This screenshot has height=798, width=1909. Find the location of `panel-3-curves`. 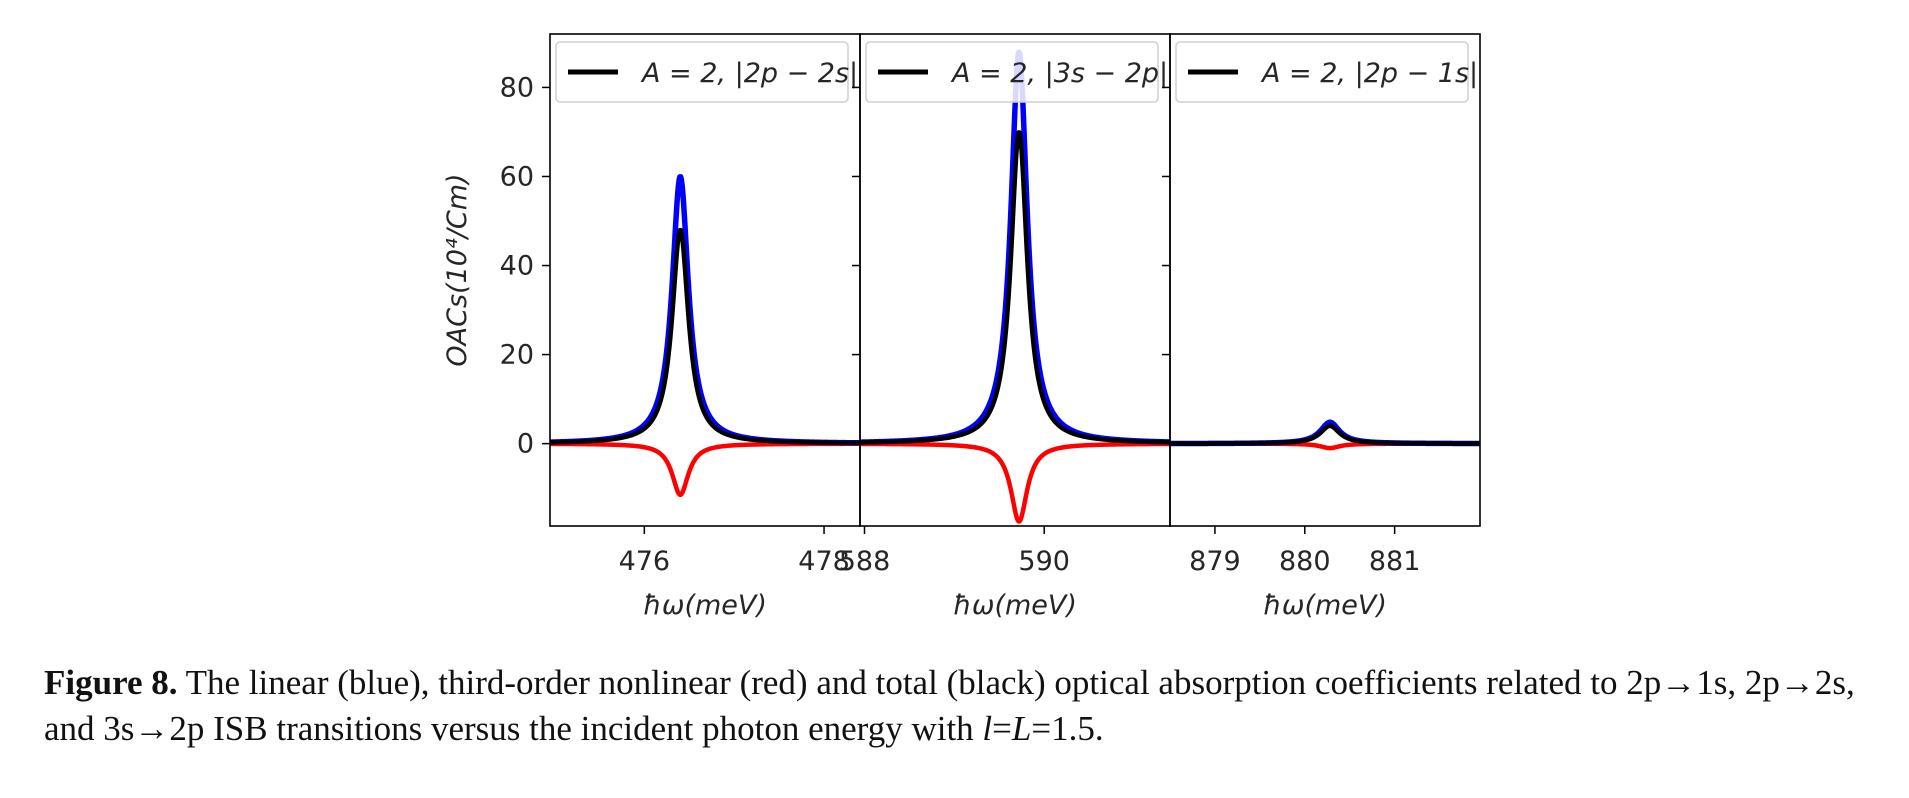

panel-3-curves is located at coordinates (1325, 435).